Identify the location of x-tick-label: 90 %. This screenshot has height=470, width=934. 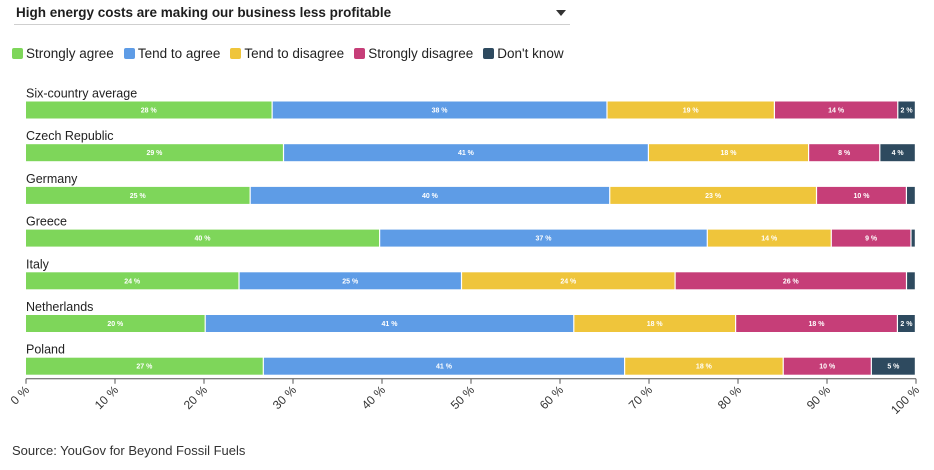
(818, 397).